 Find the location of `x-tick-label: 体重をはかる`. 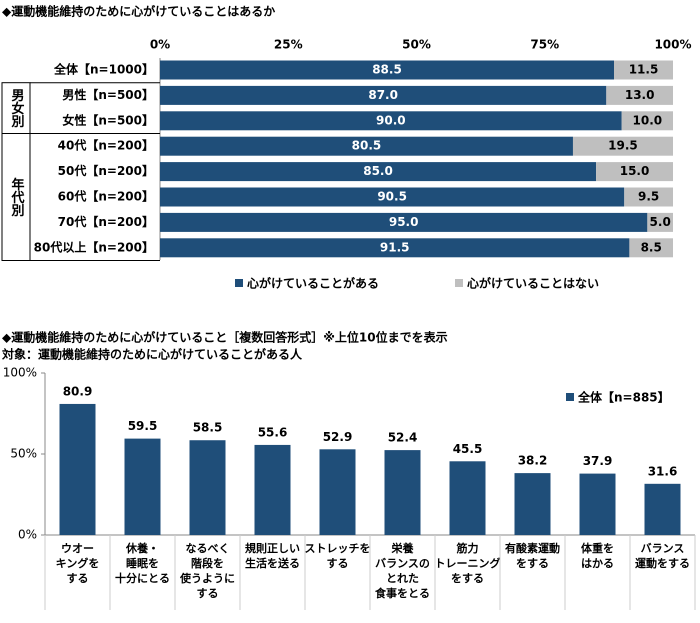

x-tick-label: 体重をはかる is located at coordinates (597, 555).